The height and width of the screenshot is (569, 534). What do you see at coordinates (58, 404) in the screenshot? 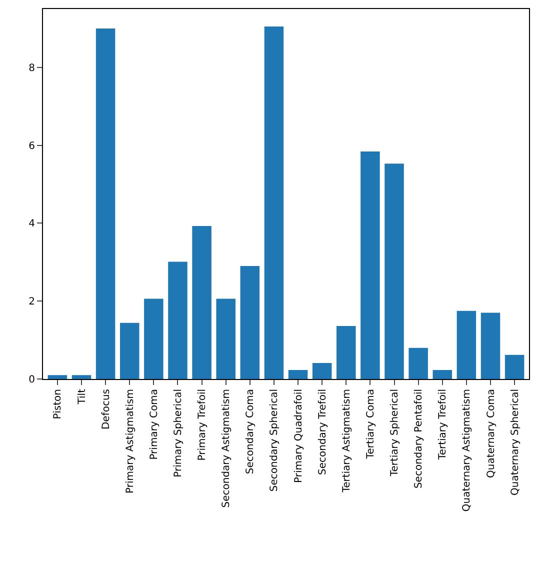
I see `x-tick-label: Piston` at bounding box center [58, 404].